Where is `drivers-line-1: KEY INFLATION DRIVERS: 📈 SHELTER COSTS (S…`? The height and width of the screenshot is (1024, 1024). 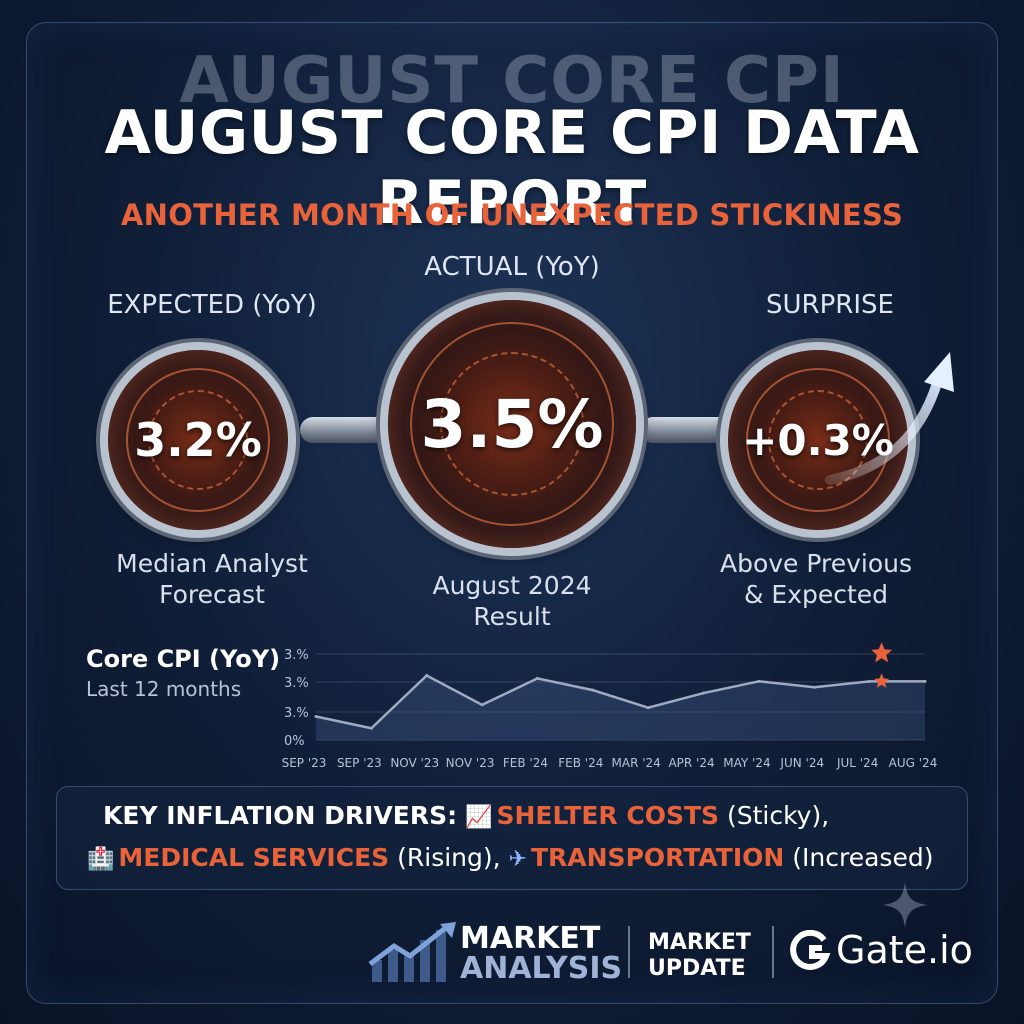 drivers-line-1: KEY INFLATION DRIVERS: 📈 SHELTER COSTS (S… is located at coordinates (466, 815).